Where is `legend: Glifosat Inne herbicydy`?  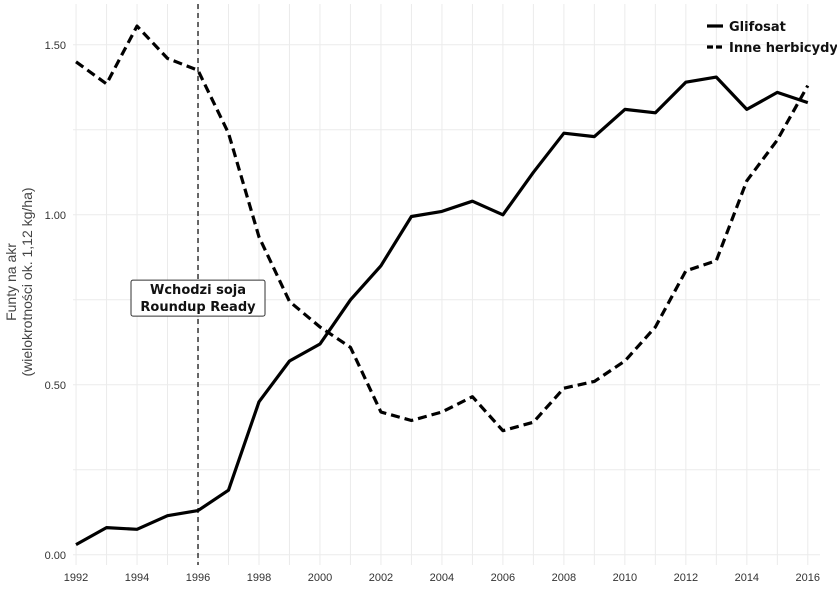
legend: Glifosat Inne herbicydy is located at coordinates (772, 38).